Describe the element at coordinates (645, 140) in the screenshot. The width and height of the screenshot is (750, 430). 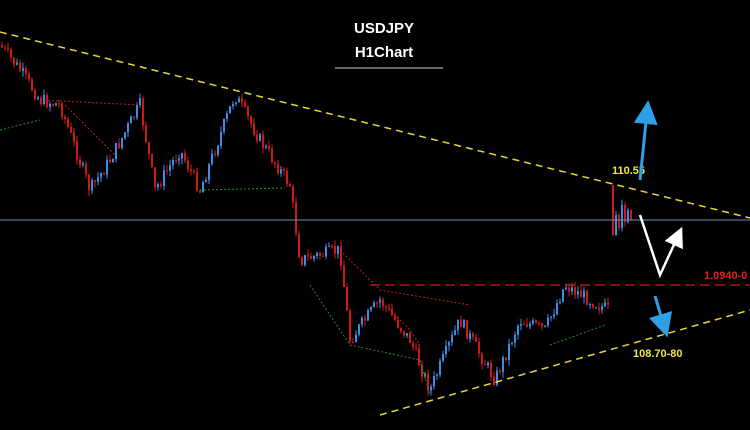
I see `arrow-up` at that location.